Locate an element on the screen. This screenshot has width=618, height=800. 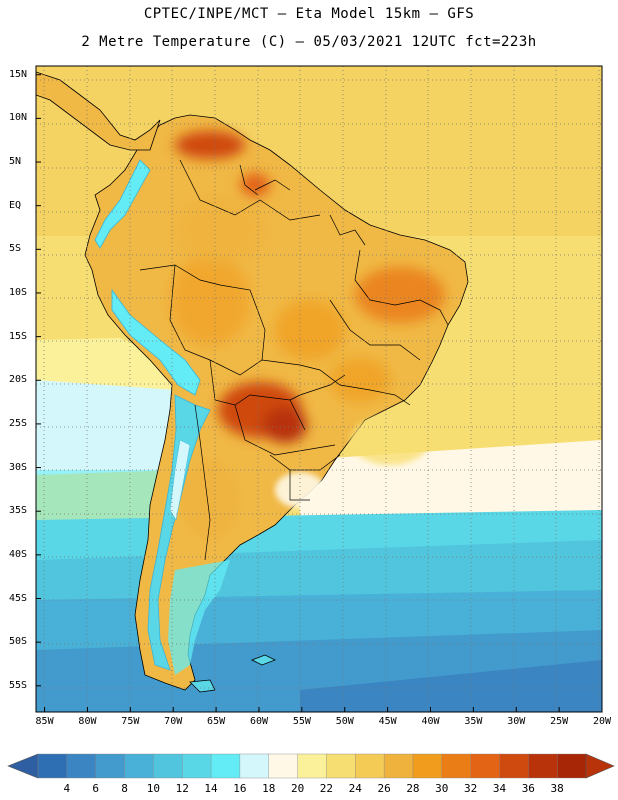
colorbar-label: 24 is located at coordinates (355, 788).